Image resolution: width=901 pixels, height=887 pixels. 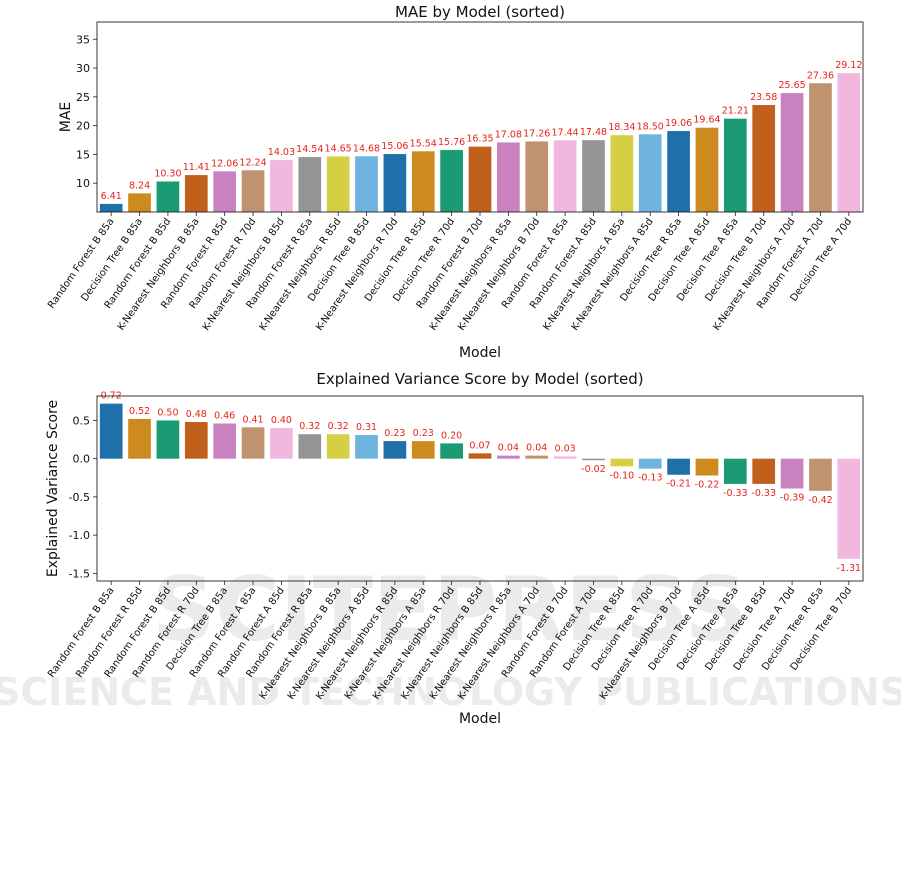 What do you see at coordinates (338, 426) in the screenshot?
I see `data-label: 0.32` at bounding box center [338, 426].